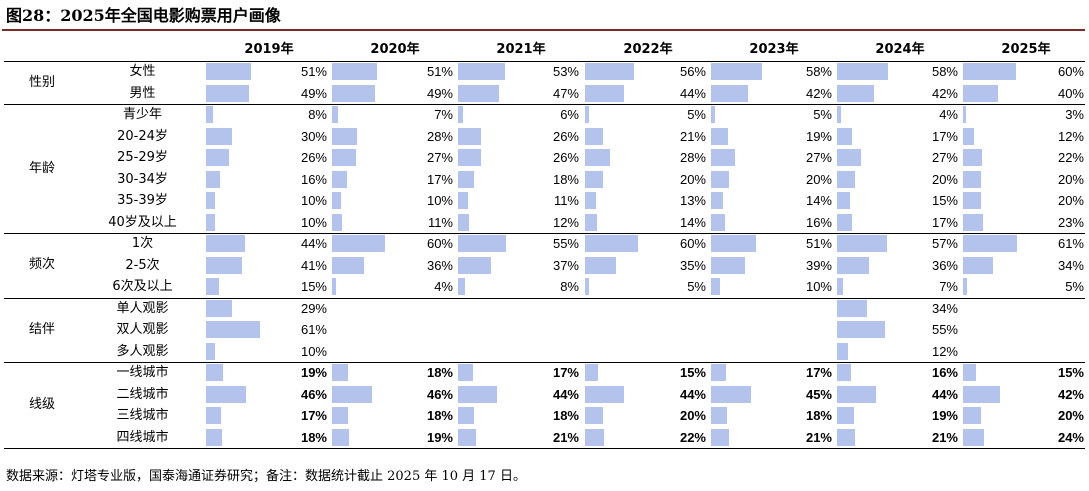  Describe the element at coordinates (1070, 157) in the screenshot. I see `data-label: 22%` at that location.